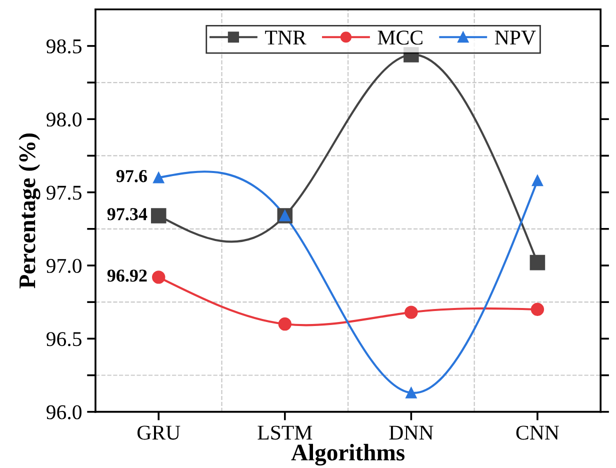 This screenshot has height=468, width=616. Describe the element at coordinates (348, 455) in the screenshot. I see `x-axis-title: Algorithms` at that location.